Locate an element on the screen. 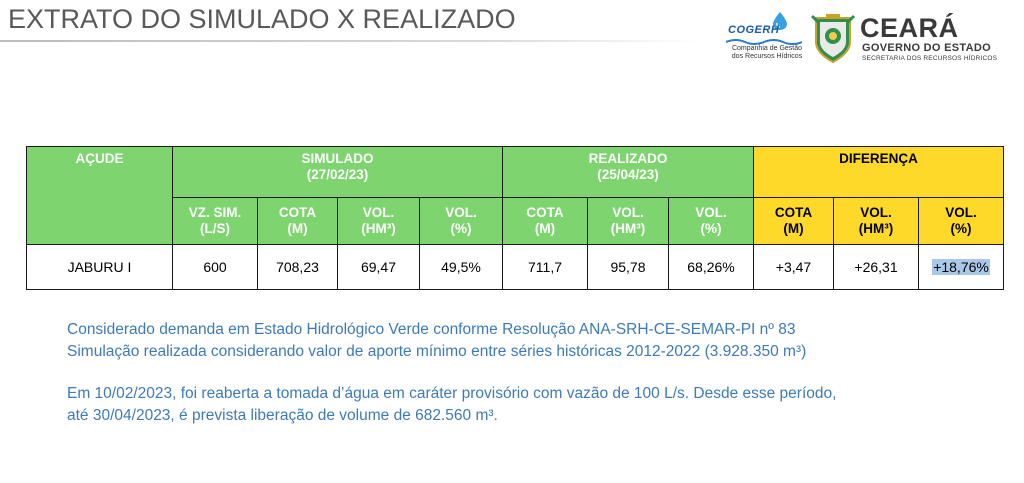 This screenshot has width=1024, height=483. column-header: VZ. SIM. (L/S) is located at coordinates (215, 221).